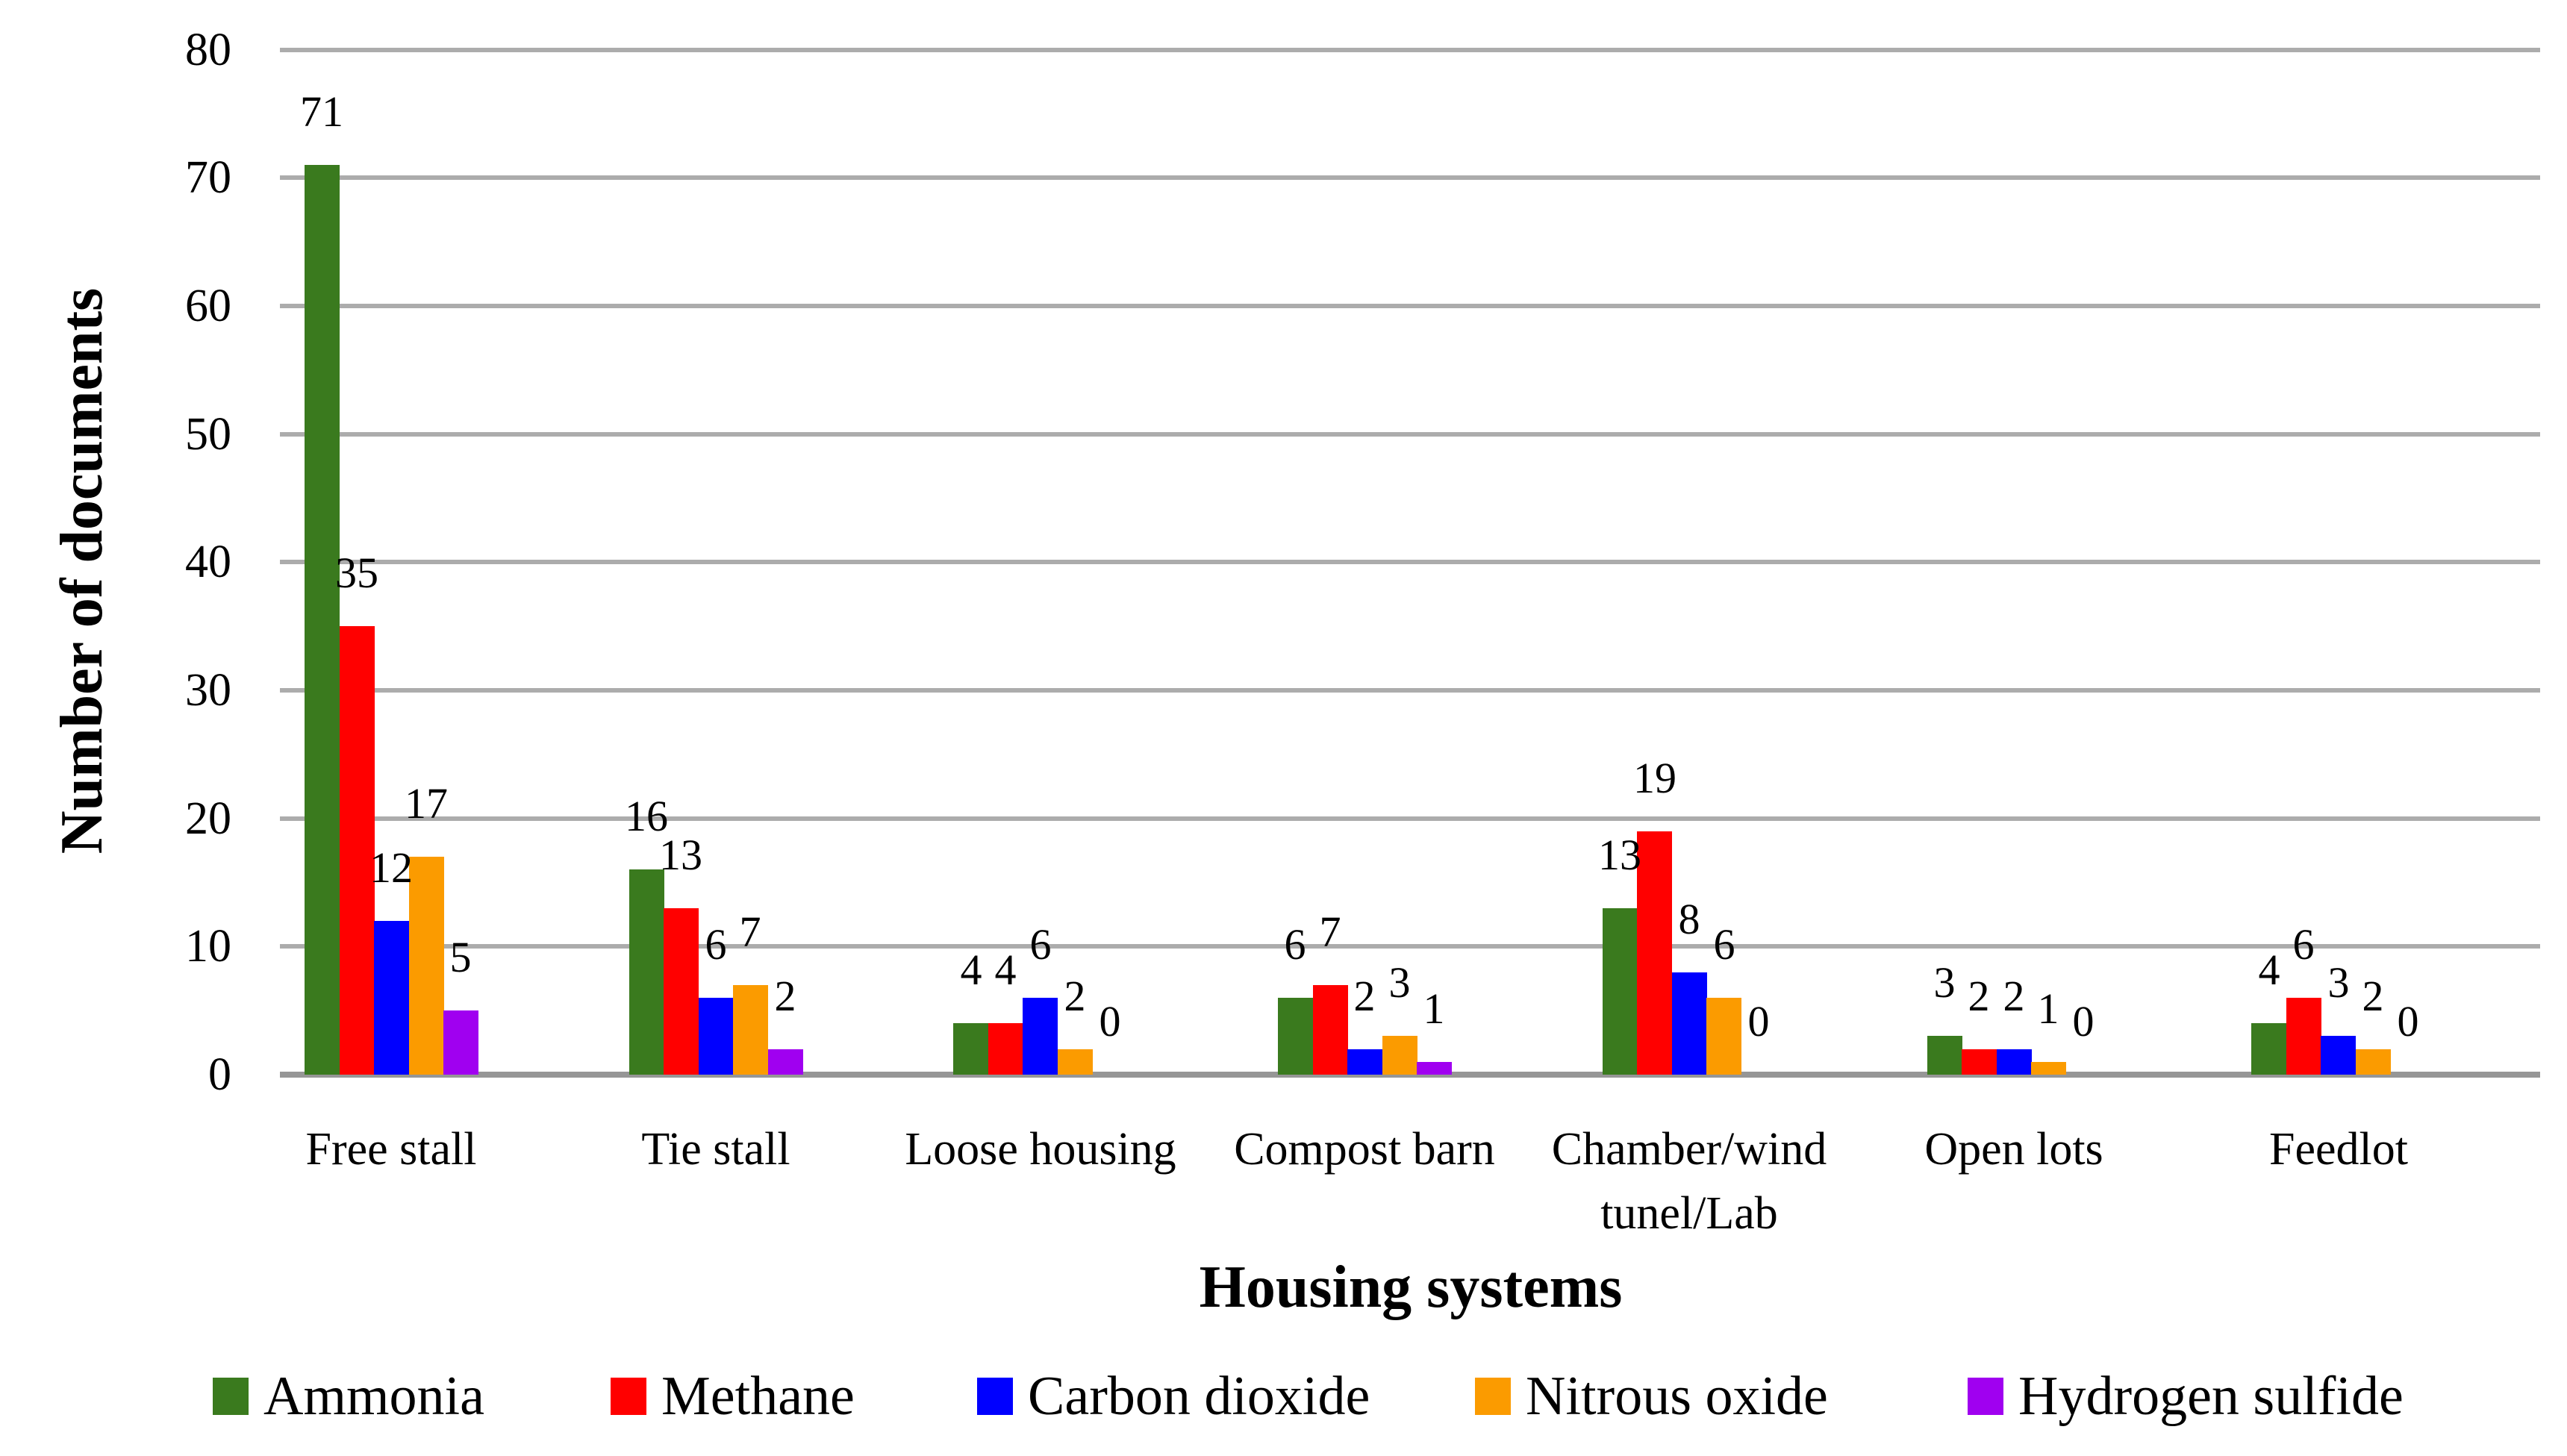  Describe the element at coordinates (208, 306) in the screenshot. I see `y-tick-label-60: 60` at that location.